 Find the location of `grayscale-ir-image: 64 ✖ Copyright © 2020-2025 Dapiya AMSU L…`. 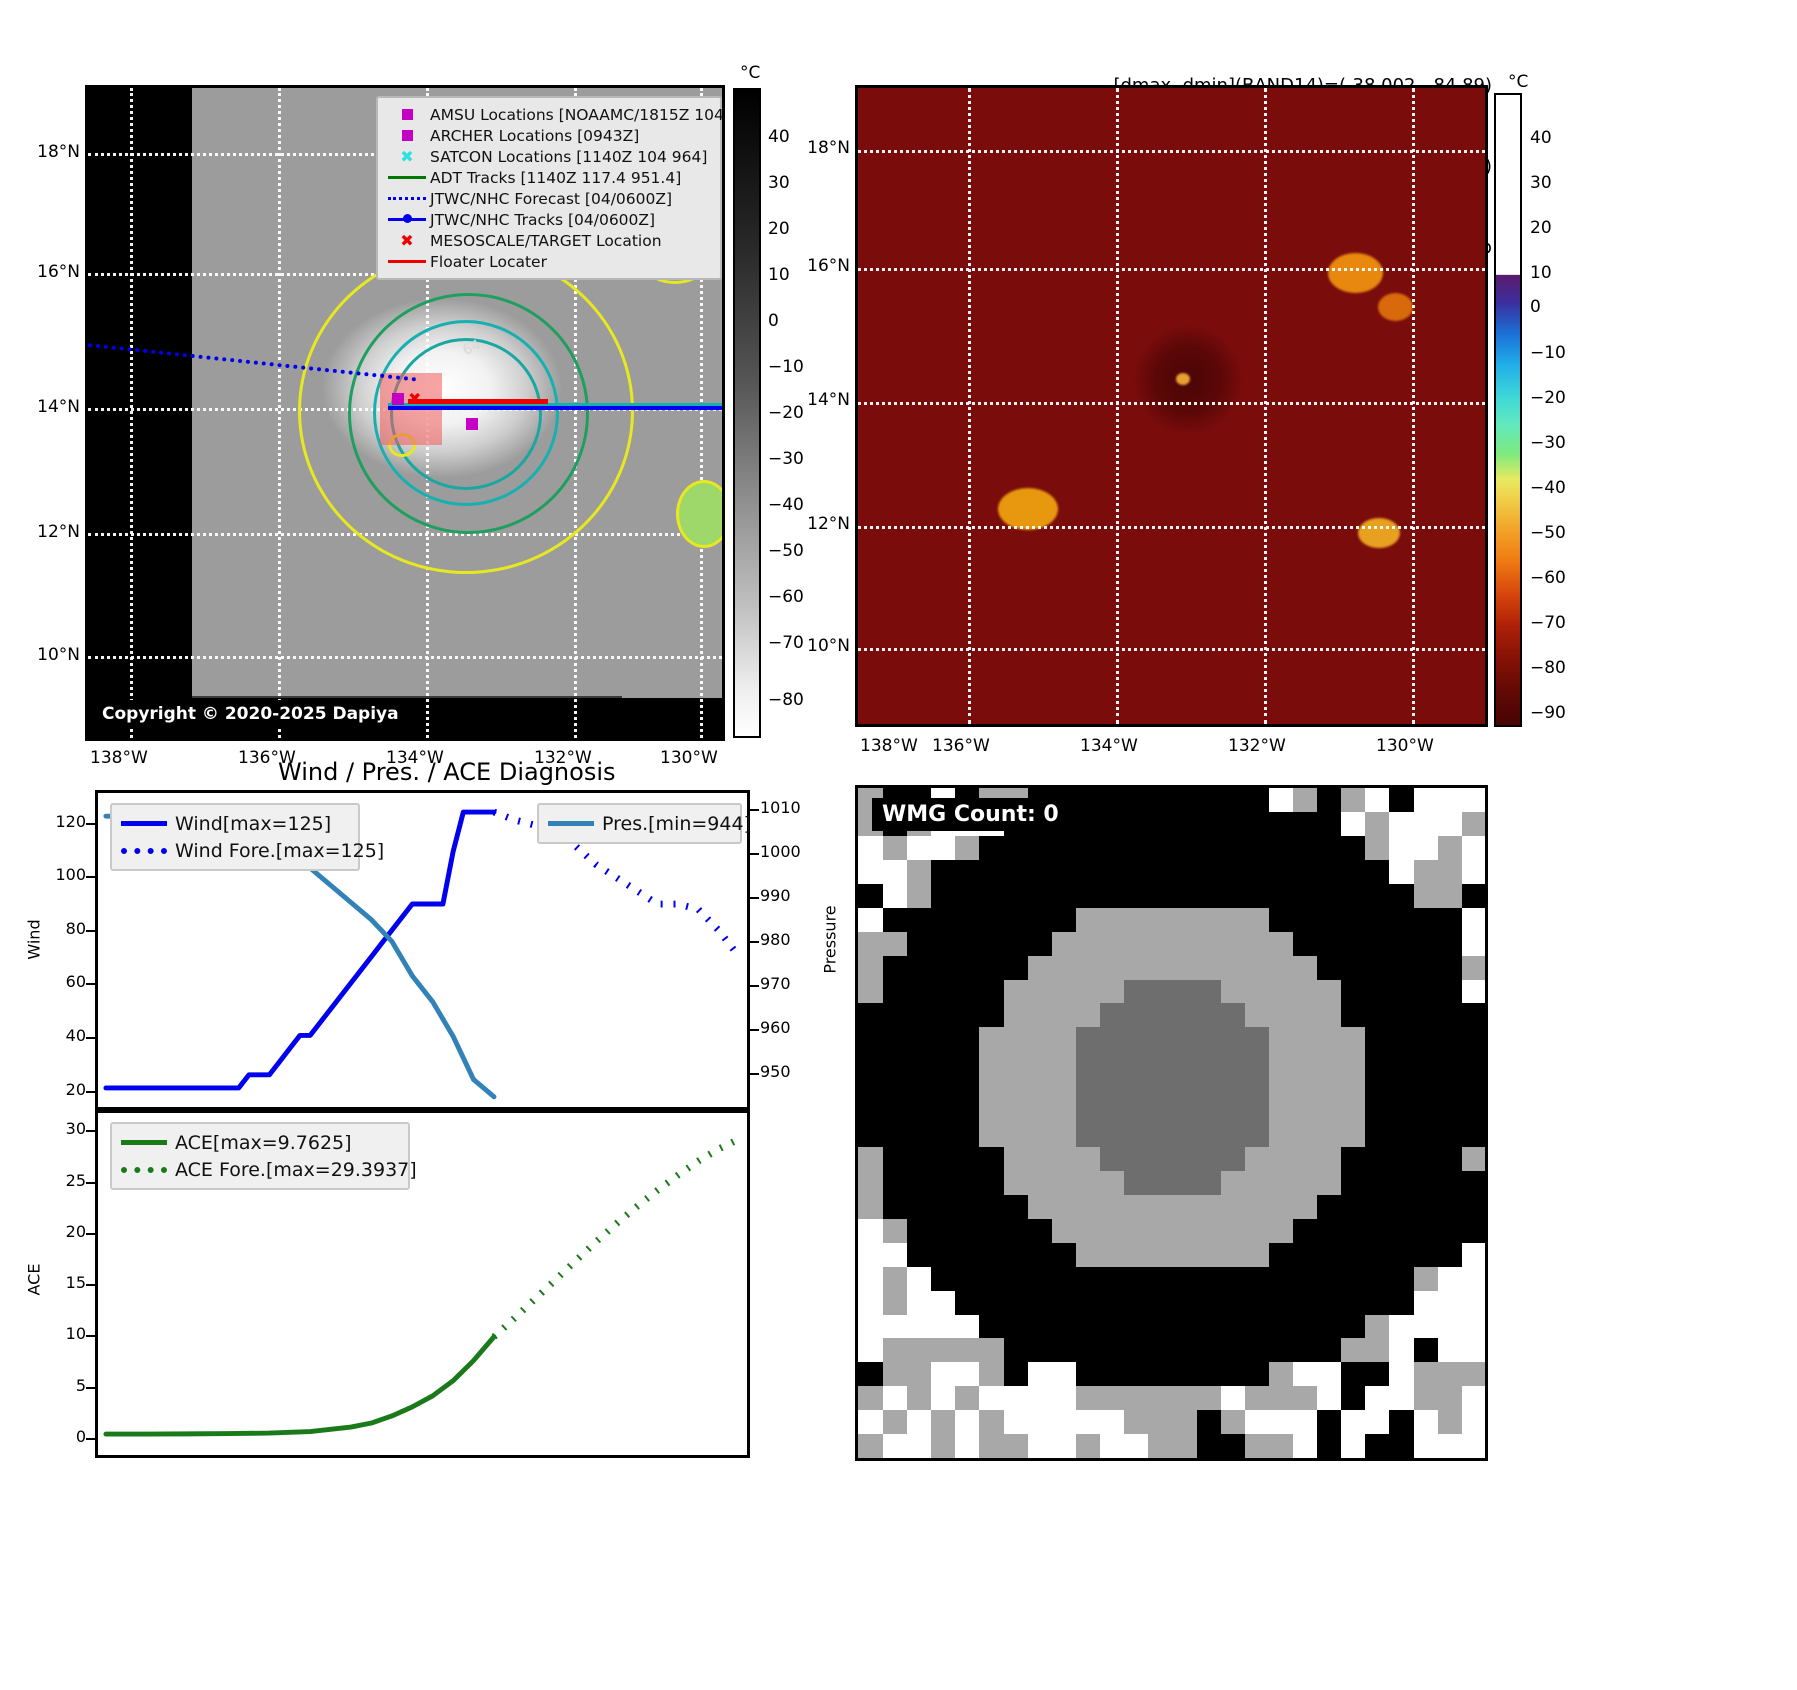

grayscale-ir-image: 64 ✖ Copyright © 2020-2025 Dapiya AMSU L… is located at coordinates (405, 413).